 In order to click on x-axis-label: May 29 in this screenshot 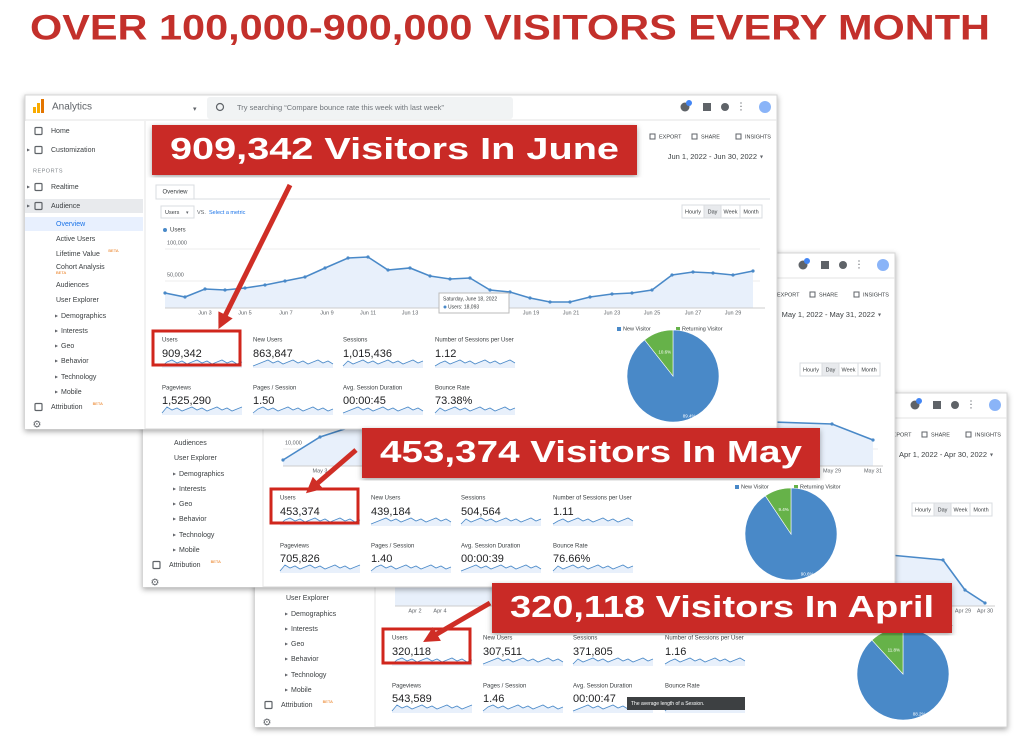, I will do `click(832, 471)`.